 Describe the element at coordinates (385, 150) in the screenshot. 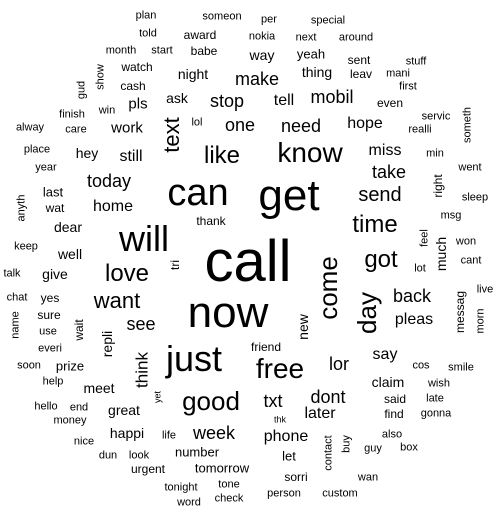

I see `cloud-word: miss` at that location.